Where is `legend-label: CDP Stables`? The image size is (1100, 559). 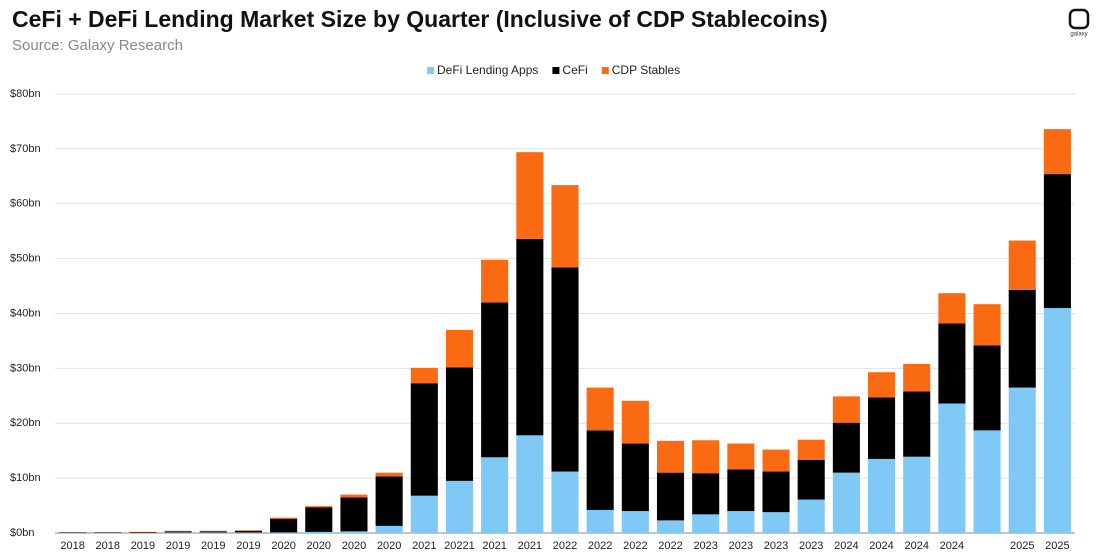 legend-label: CDP Stables is located at coordinates (646, 70).